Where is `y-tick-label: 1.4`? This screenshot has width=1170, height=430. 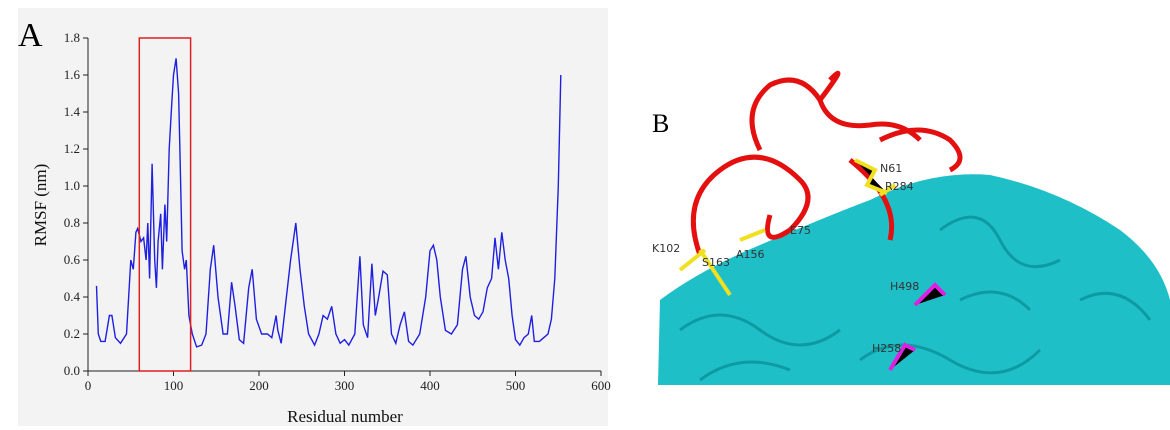
y-tick-label: 1.4 is located at coordinates (72, 111).